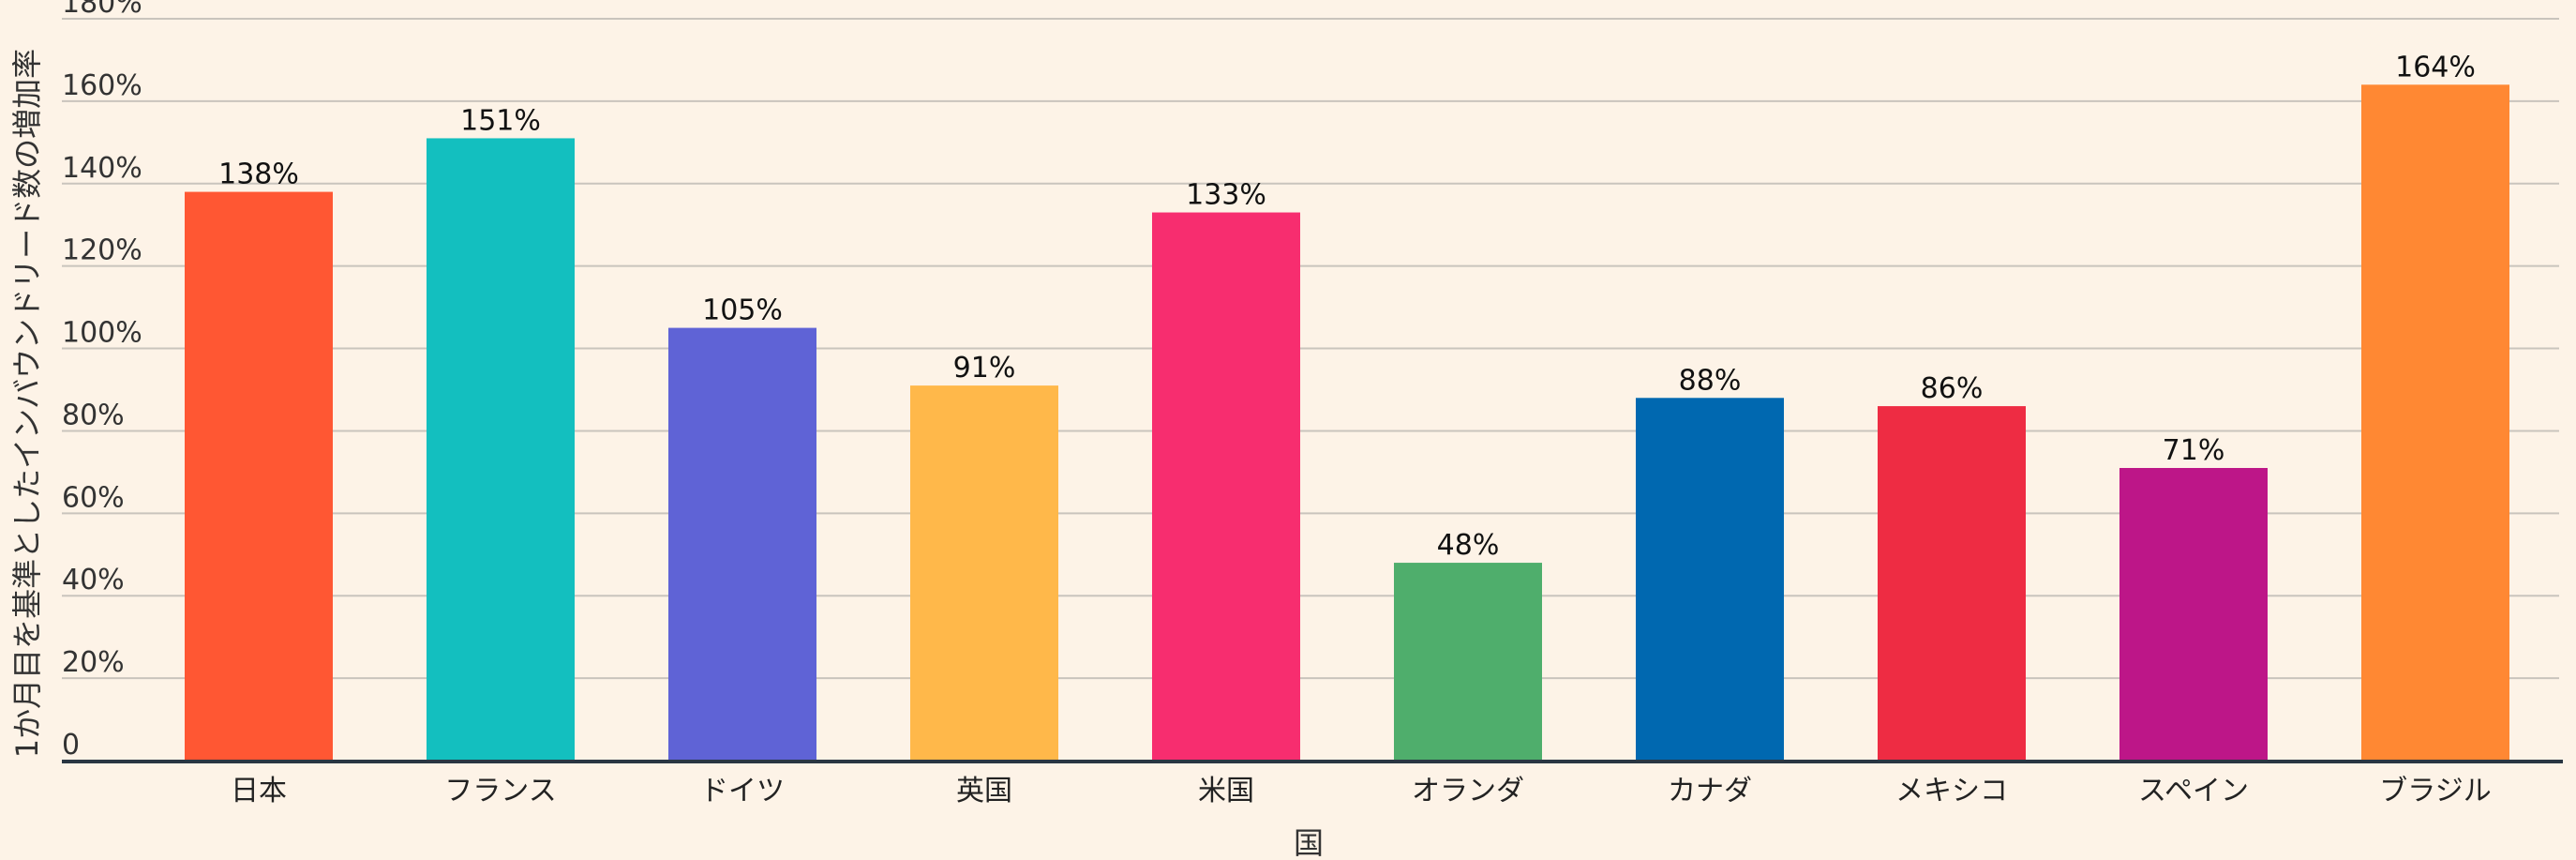 The image size is (2576, 860). I want to click on data-label: 151%, so click(501, 120).